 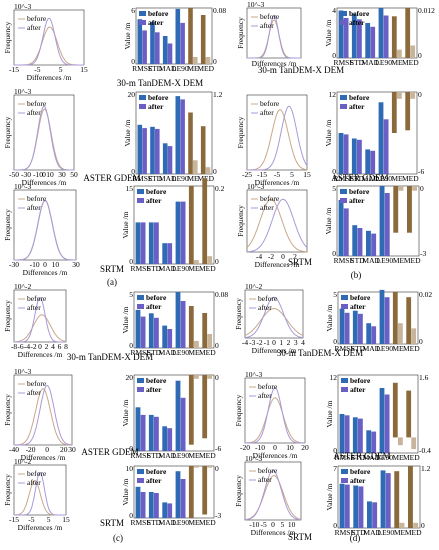 What do you see at coordinates (247, 174) in the screenshot?
I see `x-tick-label: -25` at bounding box center [247, 174].